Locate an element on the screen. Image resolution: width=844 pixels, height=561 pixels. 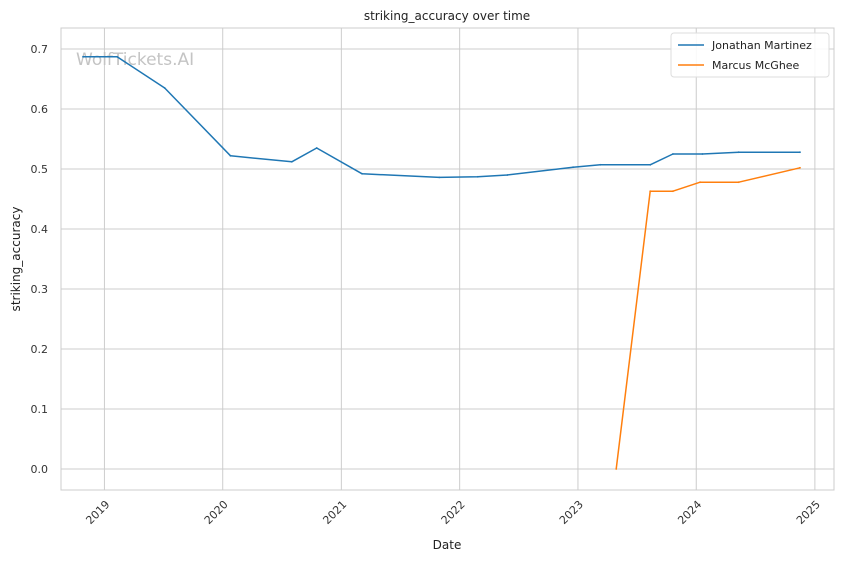
y-axis-title: striking_accuracy is located at coordinates (16, 259).